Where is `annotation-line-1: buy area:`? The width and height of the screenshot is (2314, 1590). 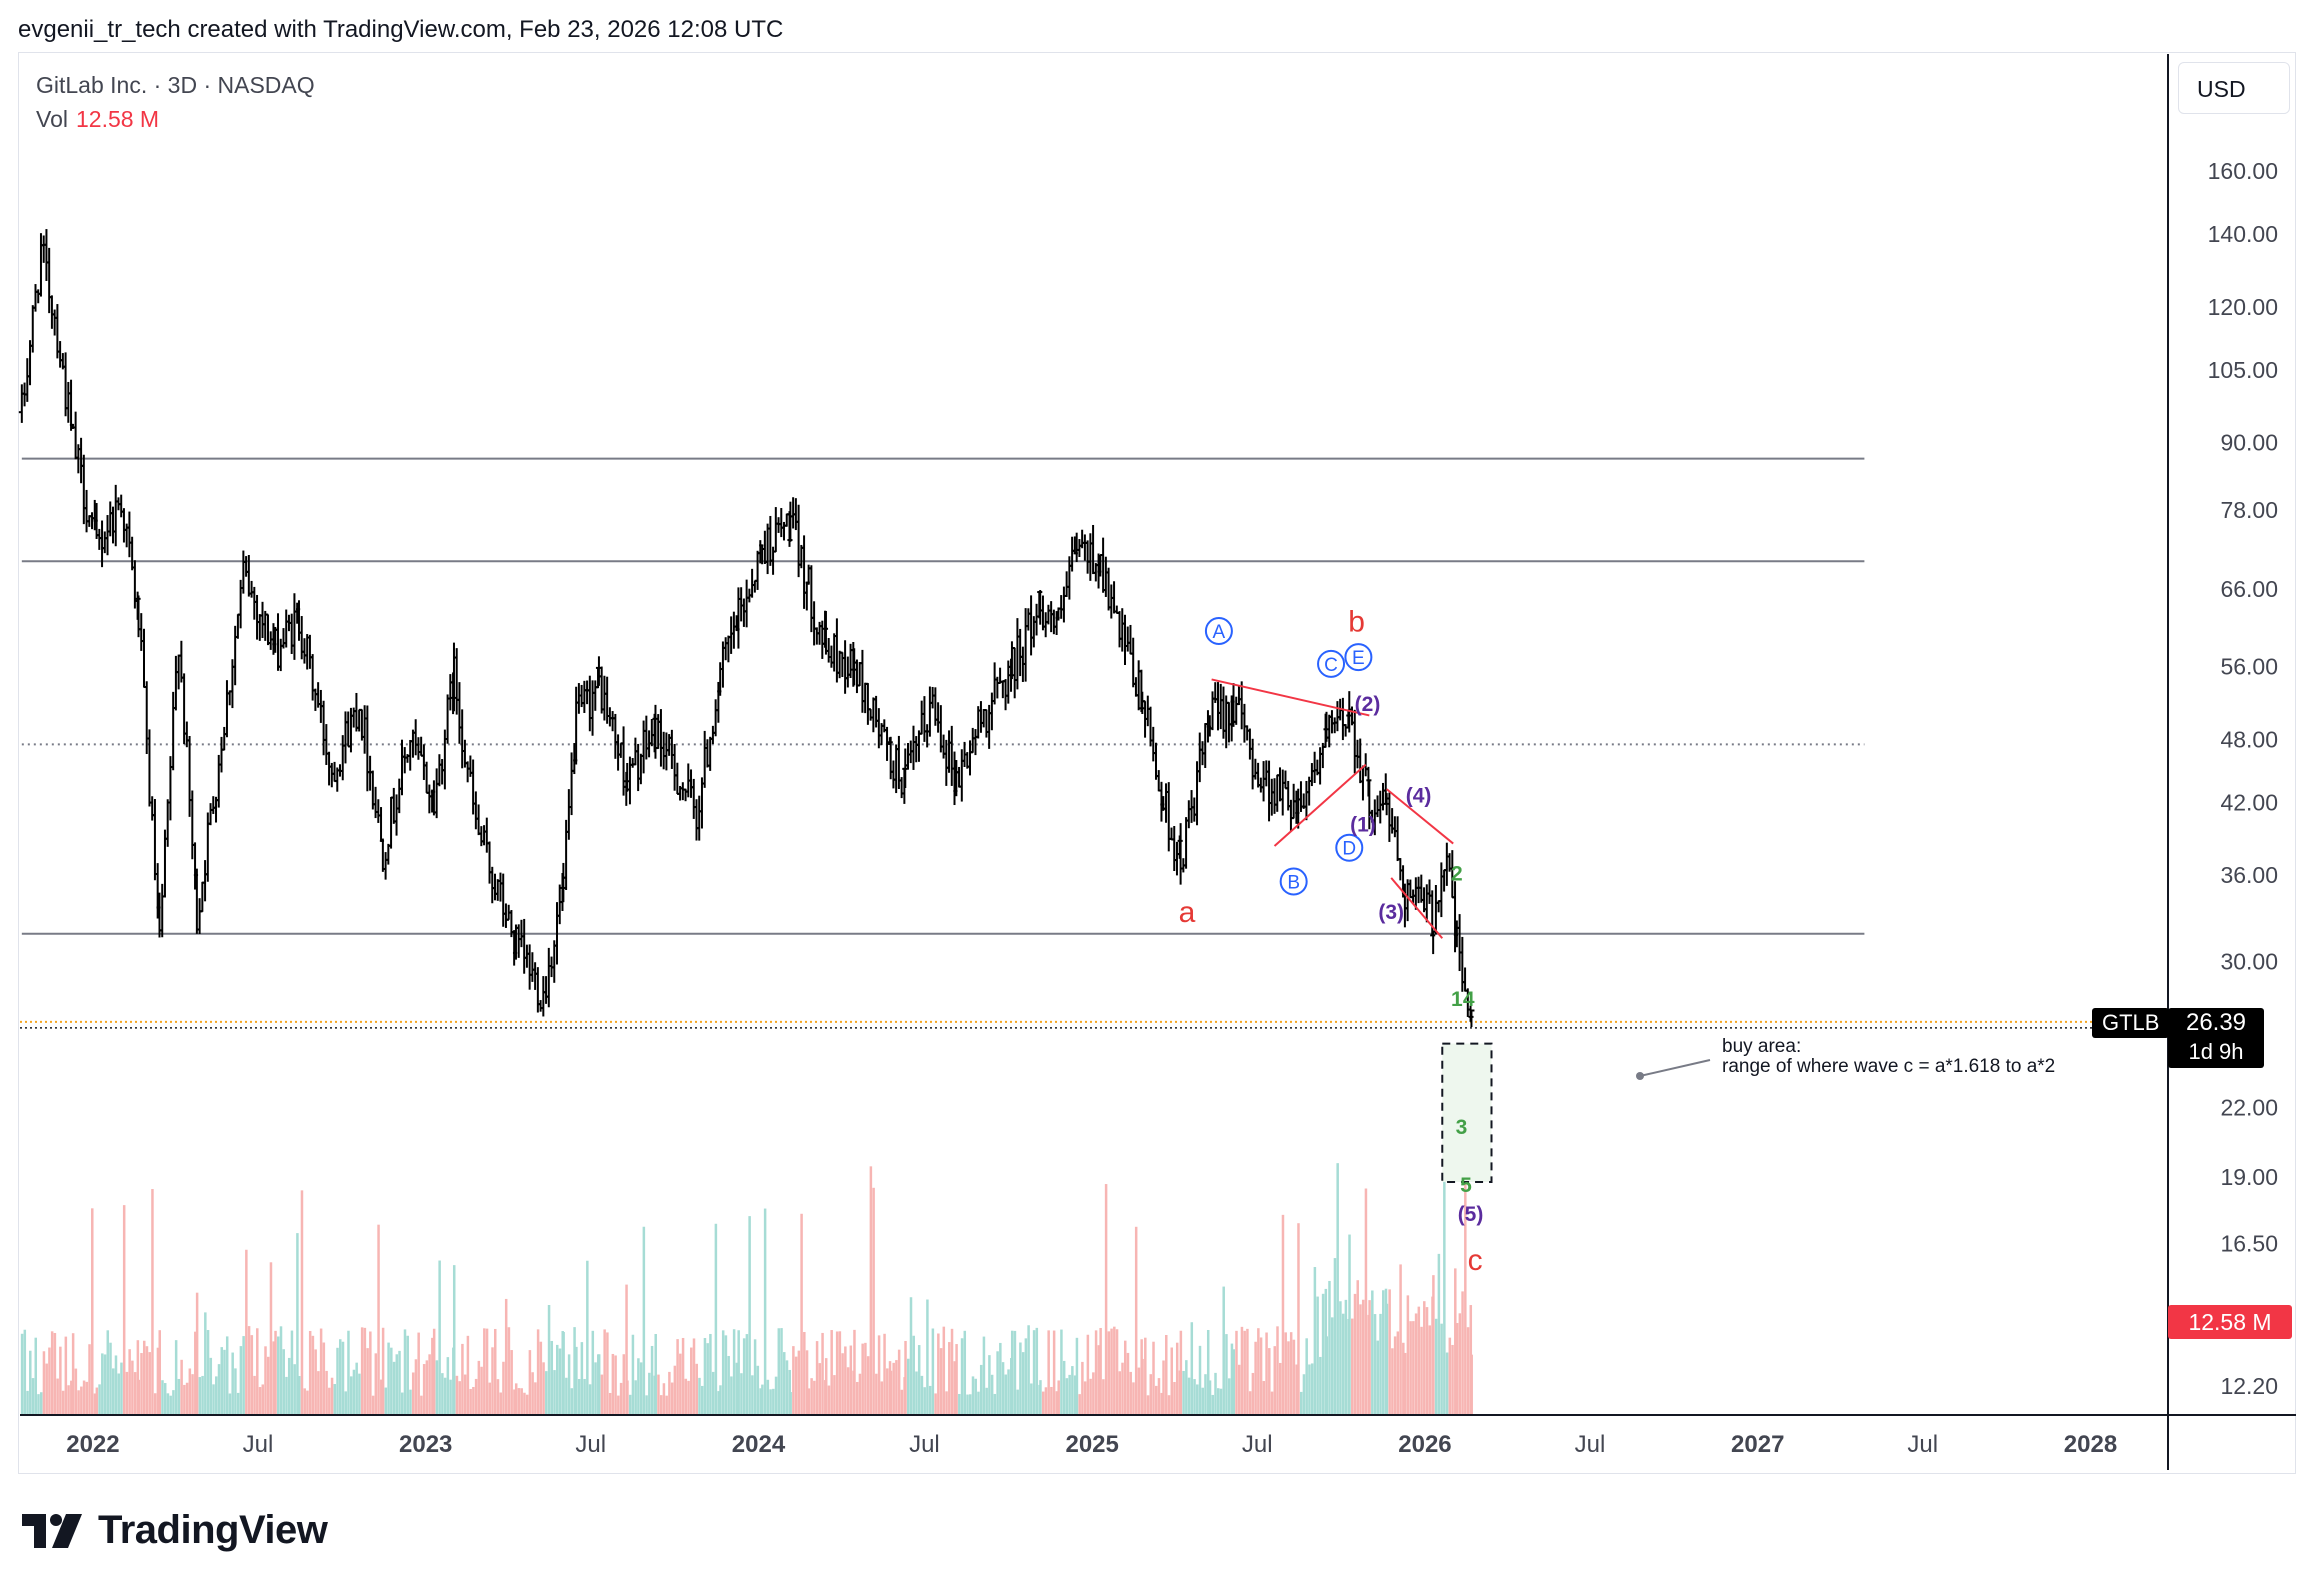
annotation-line-1: buy area: is located at coordinates (1761, 1046).